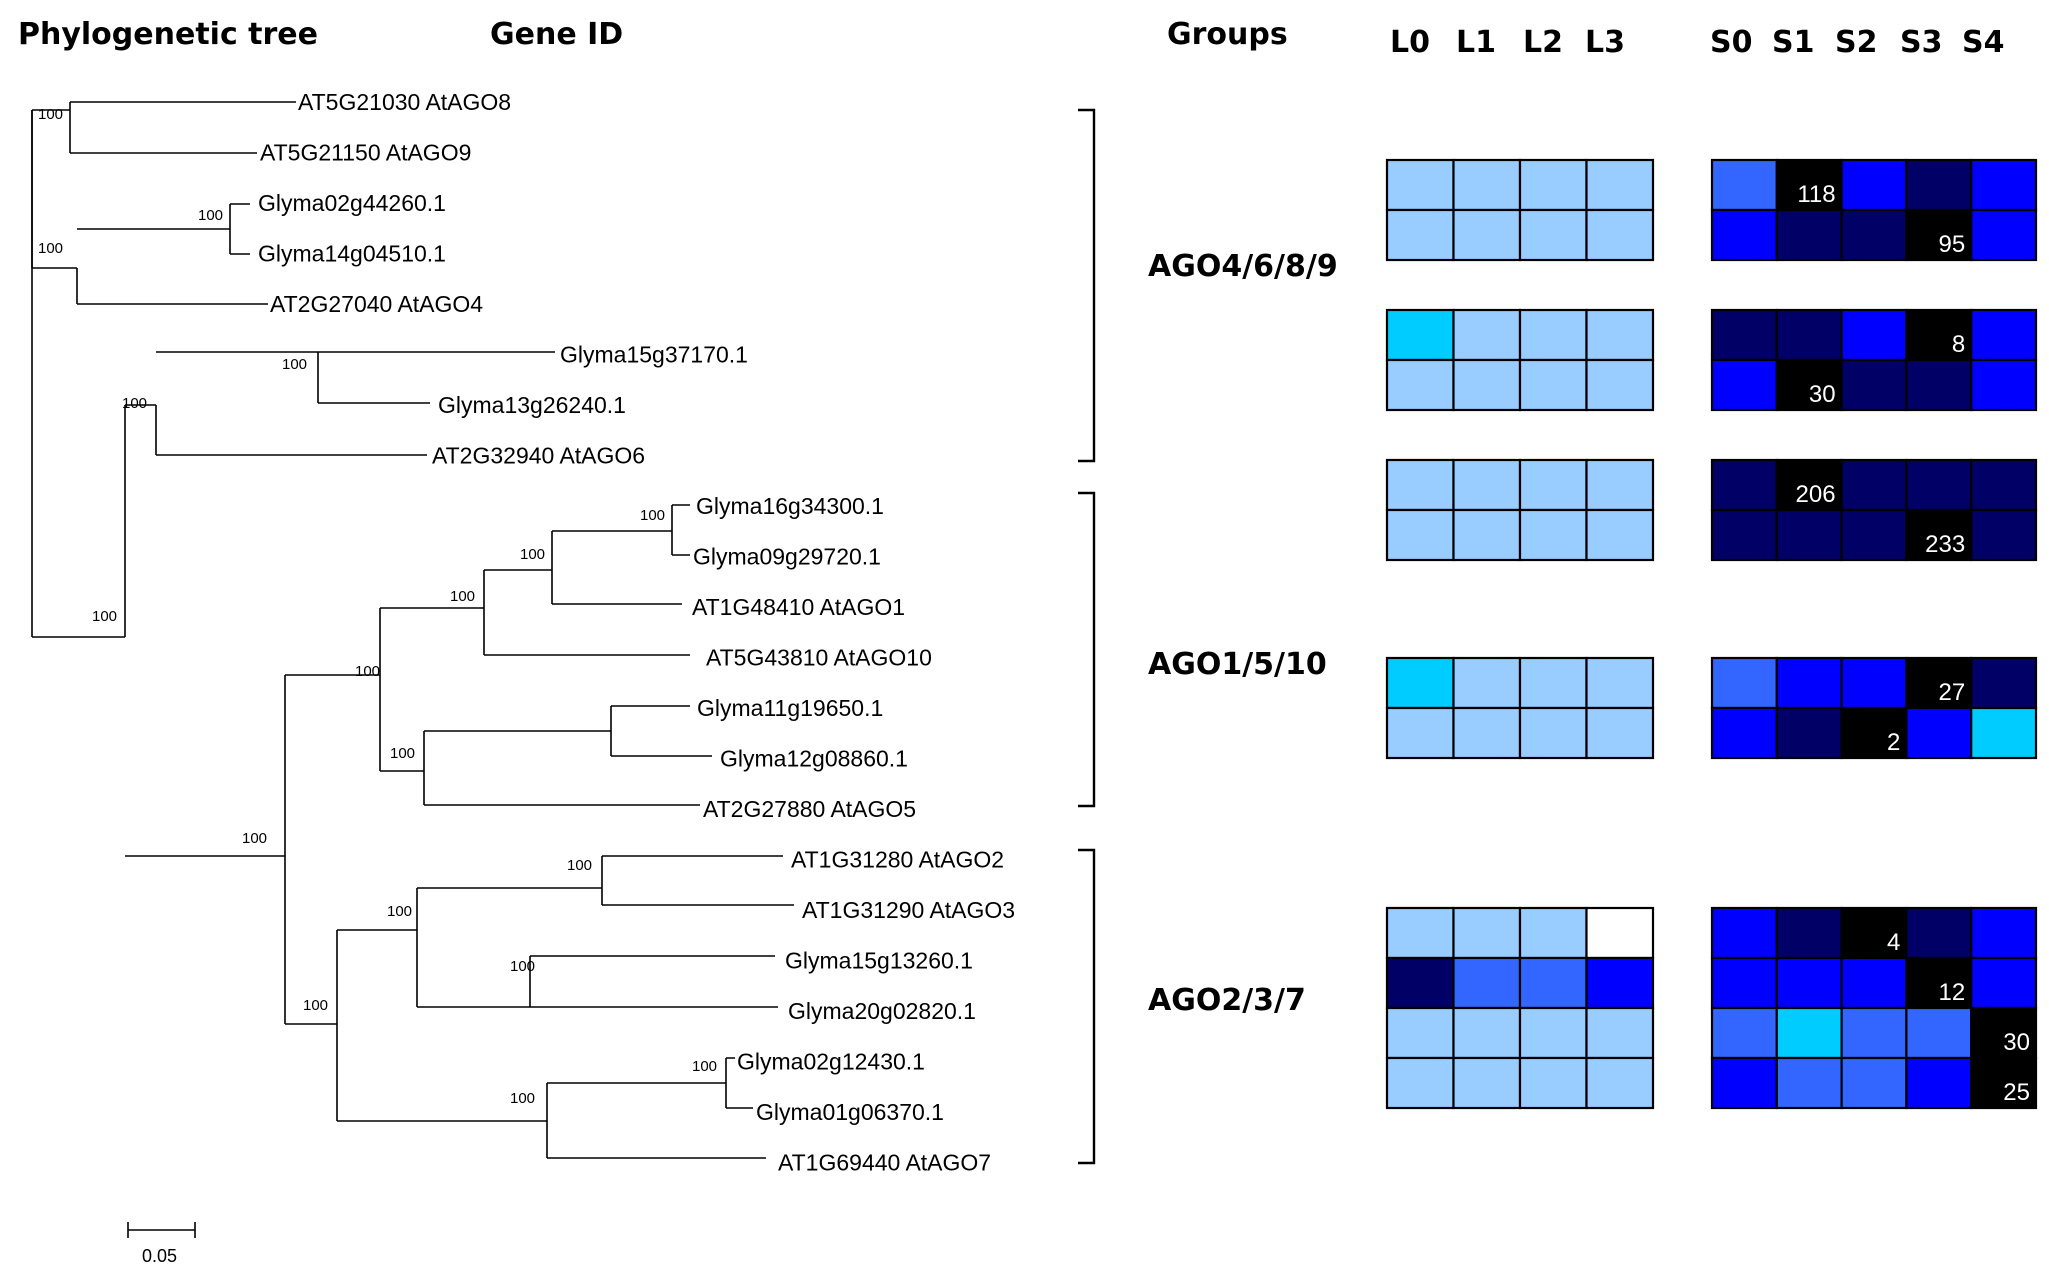 The width and height of the screenshot is (2049, 1277). What do you see at coordinates (1945, 544) in the screenshot?
I see `heatmap-cell-value: 233` at bounding box center [1945, 544].